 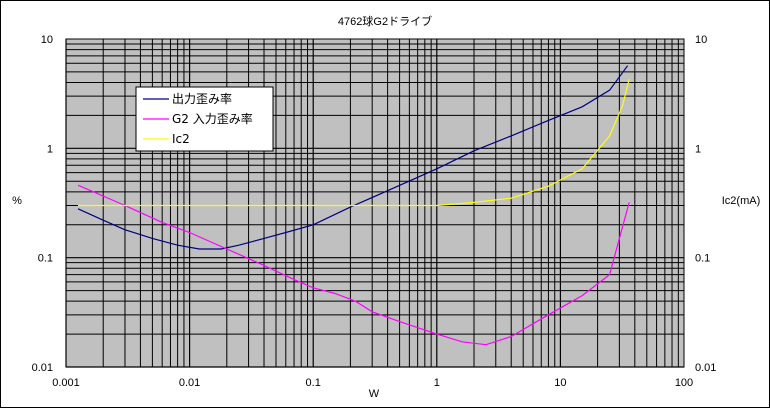 What do you see at coordinates (181, 139) in the screenshot?
I see `legend-label: Ic2` at bounding box center [181, 139].